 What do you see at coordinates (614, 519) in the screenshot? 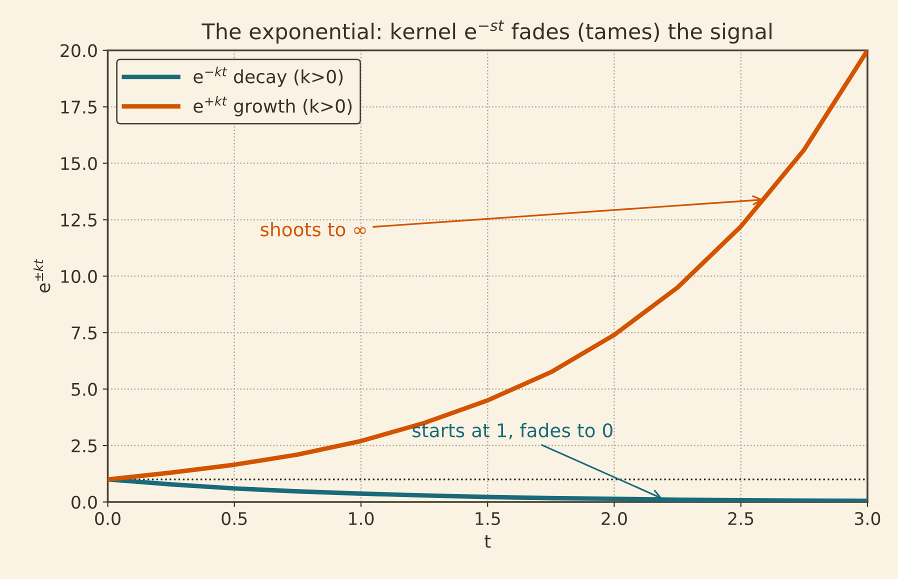
I see `x-tick-label: 2.0` at bounding box center [614, 519].